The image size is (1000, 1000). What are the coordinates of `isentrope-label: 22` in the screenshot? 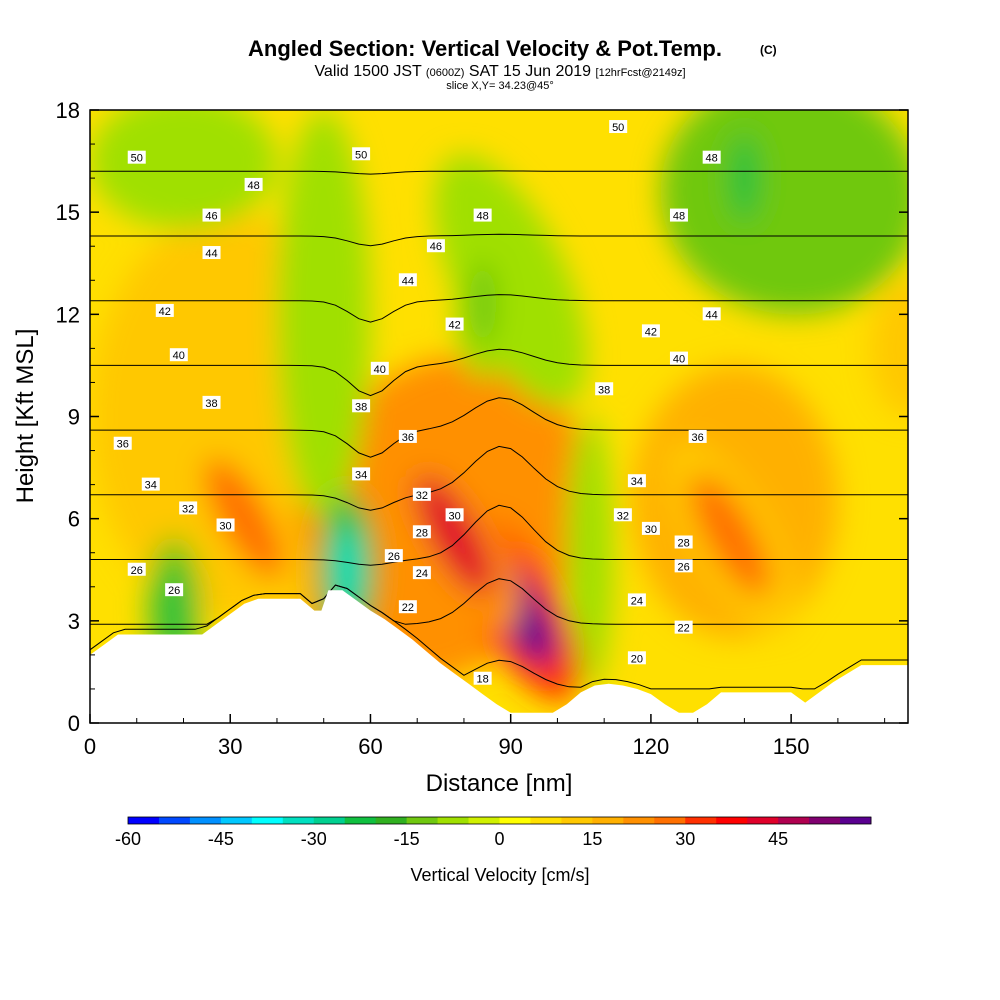 It's located at (684, 629).